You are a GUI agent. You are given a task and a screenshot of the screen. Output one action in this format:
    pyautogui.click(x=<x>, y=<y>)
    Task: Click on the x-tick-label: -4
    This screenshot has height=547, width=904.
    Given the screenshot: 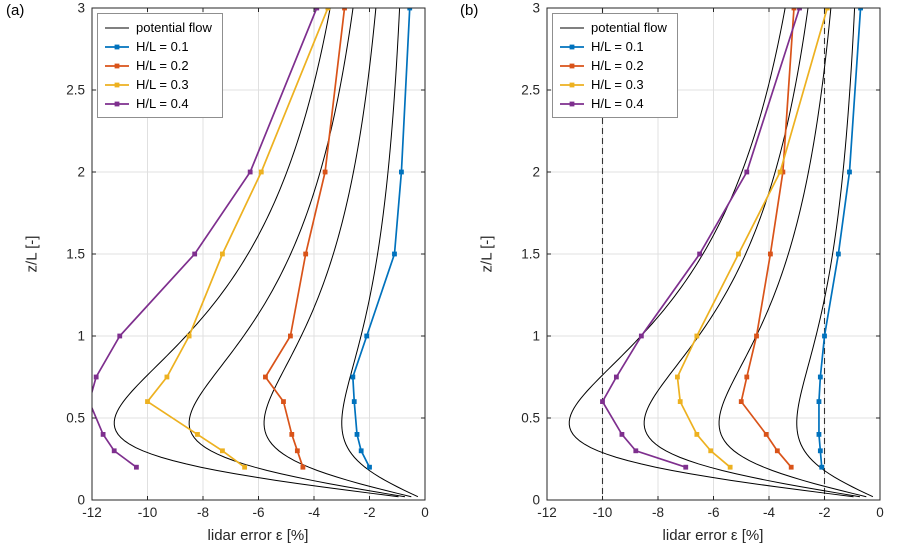 What is the action you would take?
    pyautogui.click(x=769, y=512)
    